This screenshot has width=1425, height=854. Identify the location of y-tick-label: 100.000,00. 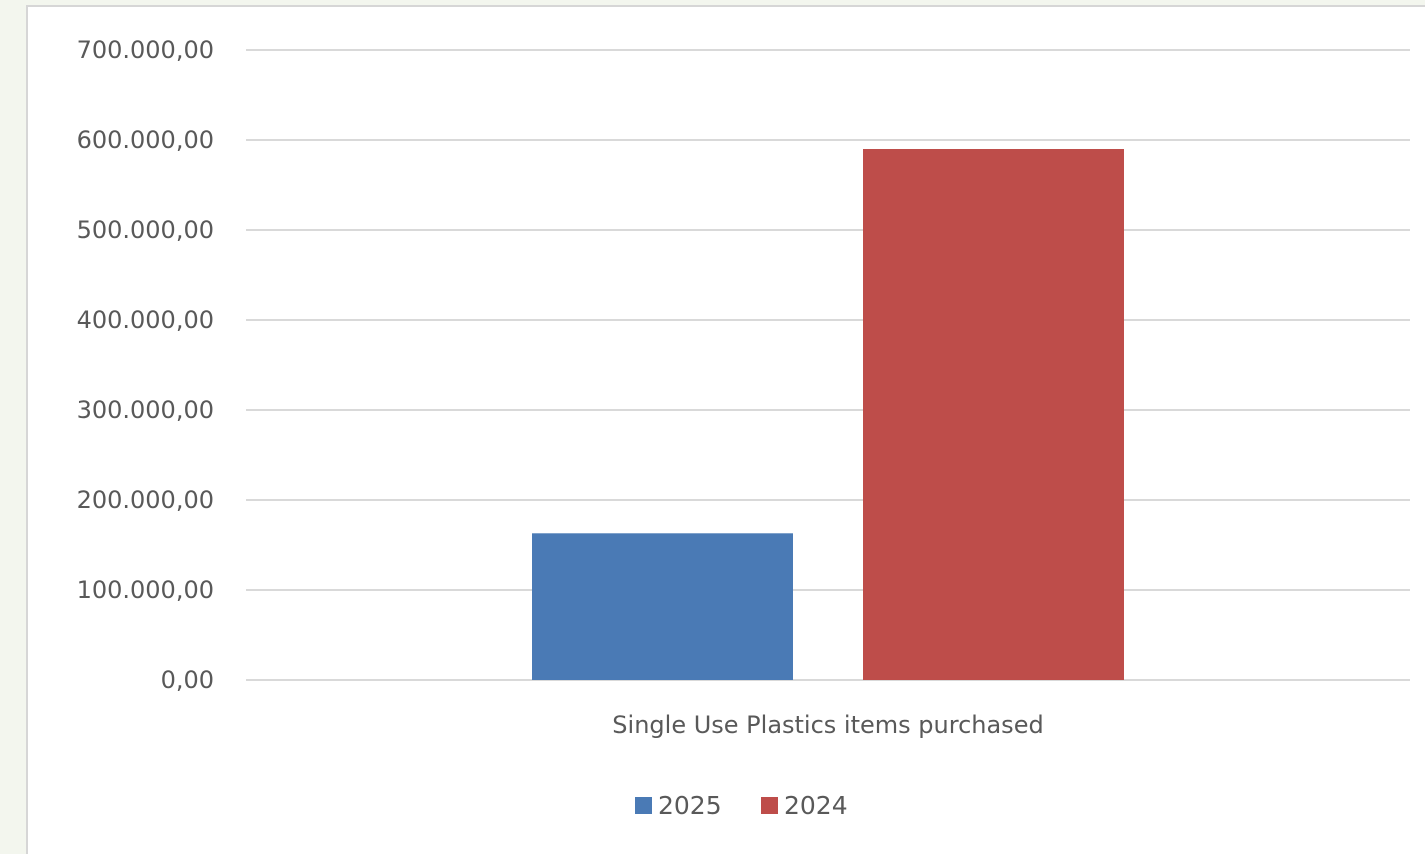
(145, 590).